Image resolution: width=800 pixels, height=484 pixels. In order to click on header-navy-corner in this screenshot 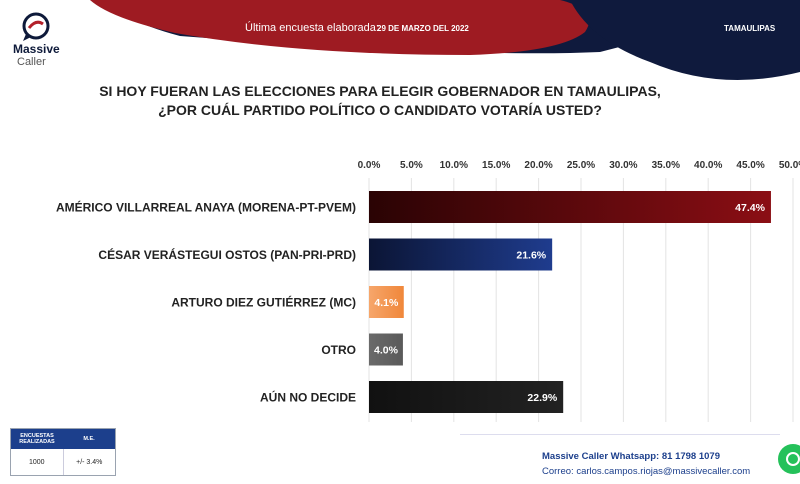, I will do `click(685, 40)`.